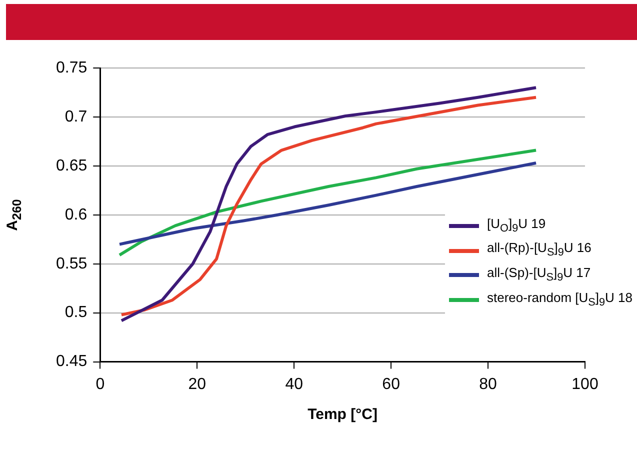 Image resolution: width=637 pixels, height=476 pixels. I want to click on x-tick-label: 40, so click(294, 384).